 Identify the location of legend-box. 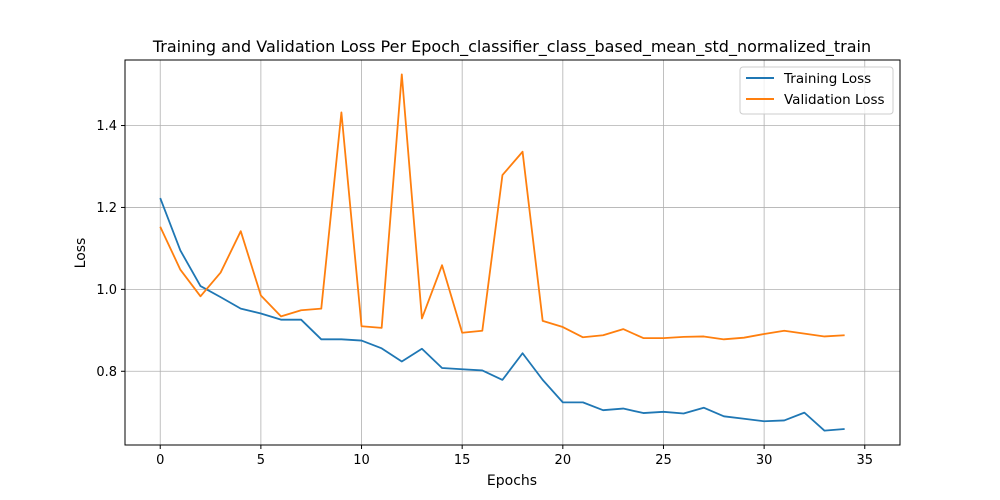
(816, 90).